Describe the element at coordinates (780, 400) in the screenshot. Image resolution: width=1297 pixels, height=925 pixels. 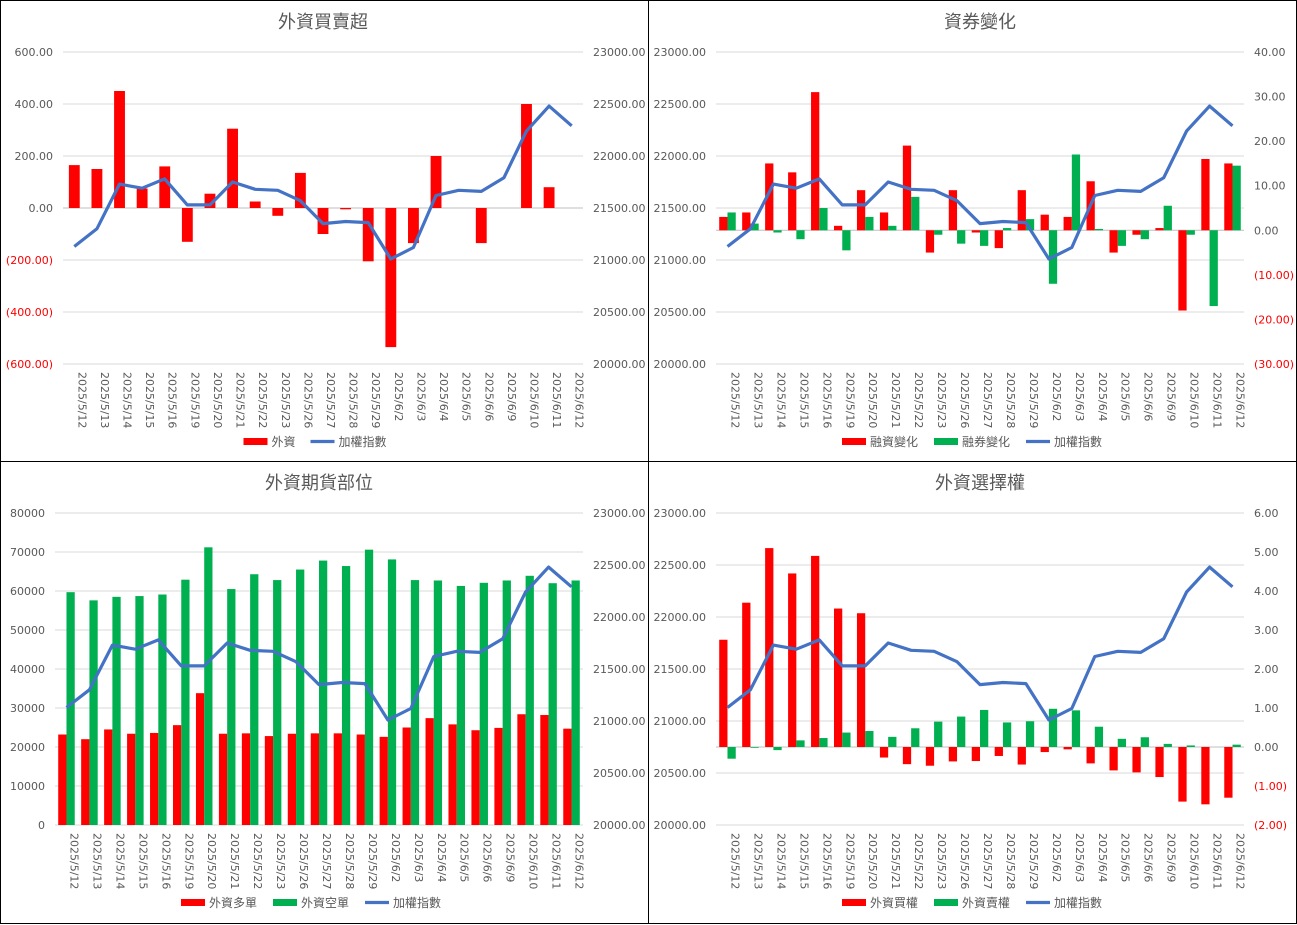
I see `x-axis-tick-label: 2025/5/14` at that location.